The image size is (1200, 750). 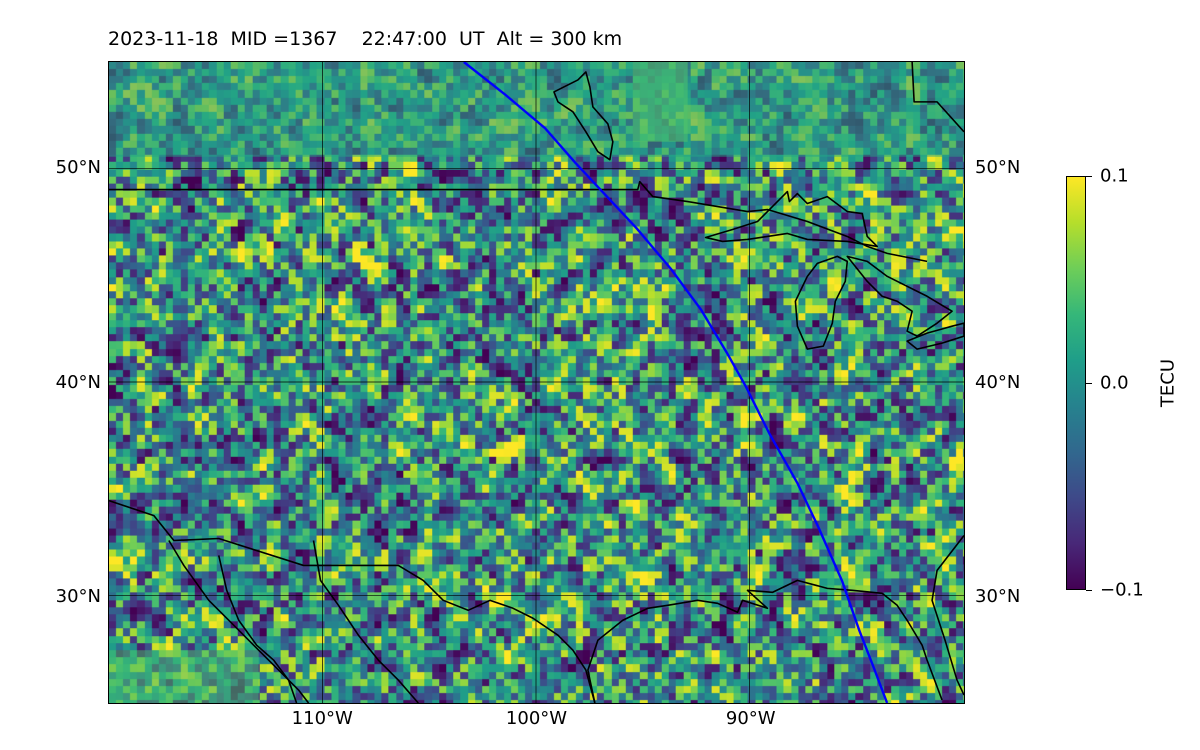 What do you see at coordinates (365, 621) in the screenshot?
I see `mexico-west-coast` at bounding box center [365, 621].